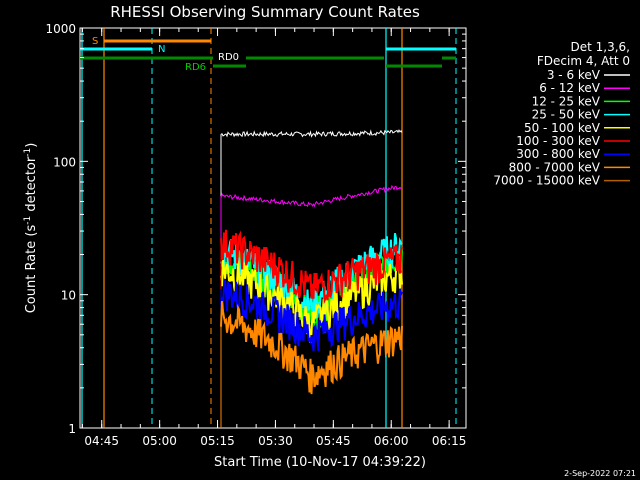  Describe the element at coordinates (566, 101) in the screenshot. I see `legend-label: 12 - 25 keV` at that location.